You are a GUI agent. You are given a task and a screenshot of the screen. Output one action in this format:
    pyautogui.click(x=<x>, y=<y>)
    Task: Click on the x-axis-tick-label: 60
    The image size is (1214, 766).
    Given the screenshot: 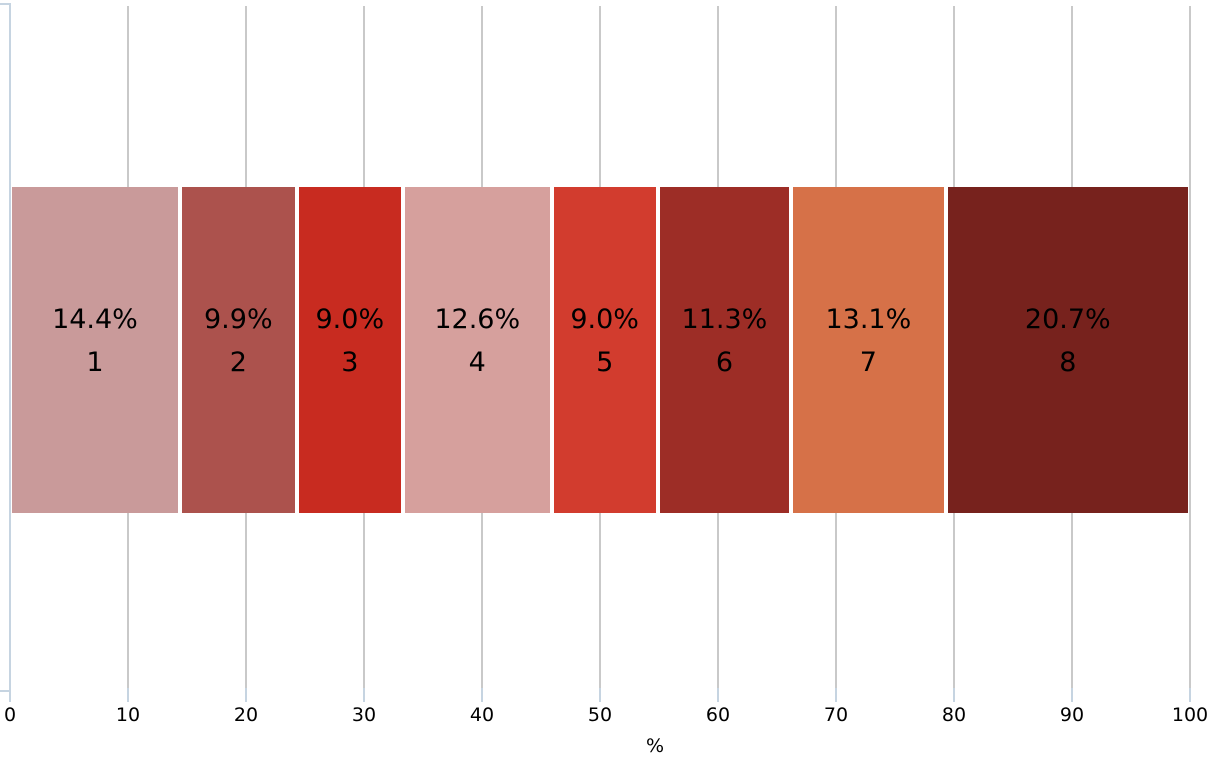 What is the action you would take?
    pyautogui.click(x=718, y=715)
    